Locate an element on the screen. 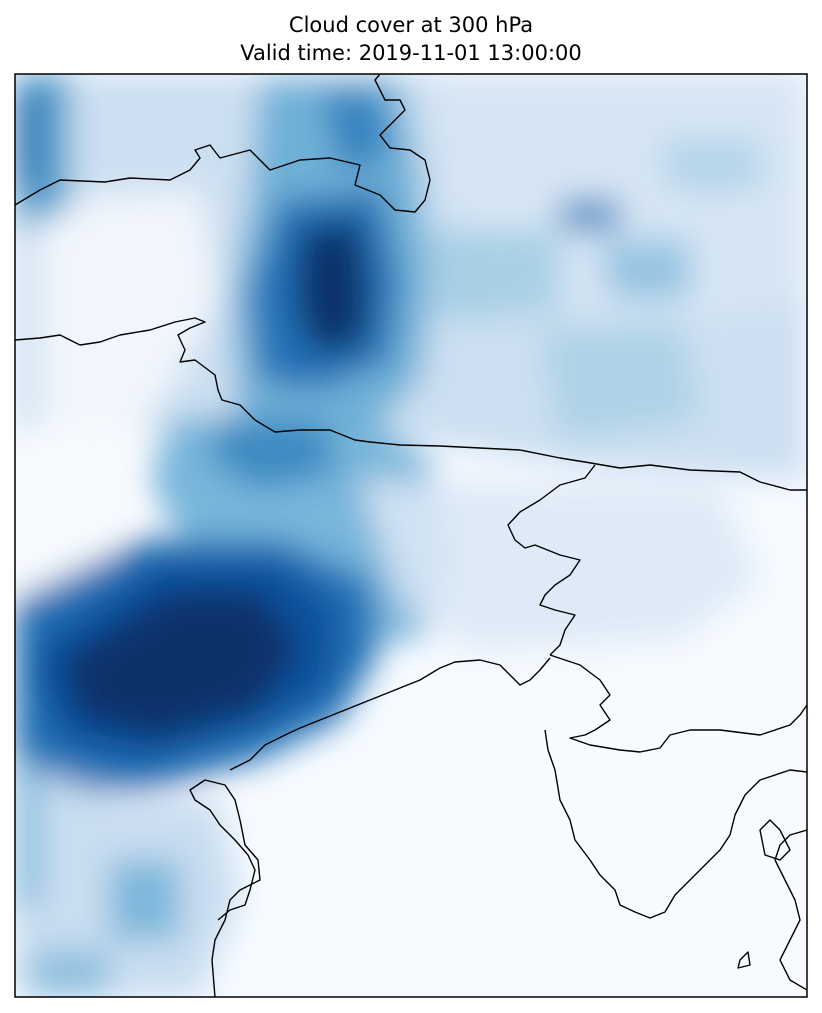 Image resolution: width=822 pixels, height=1013 pixels. island-small is located at coordinates (744, 960).